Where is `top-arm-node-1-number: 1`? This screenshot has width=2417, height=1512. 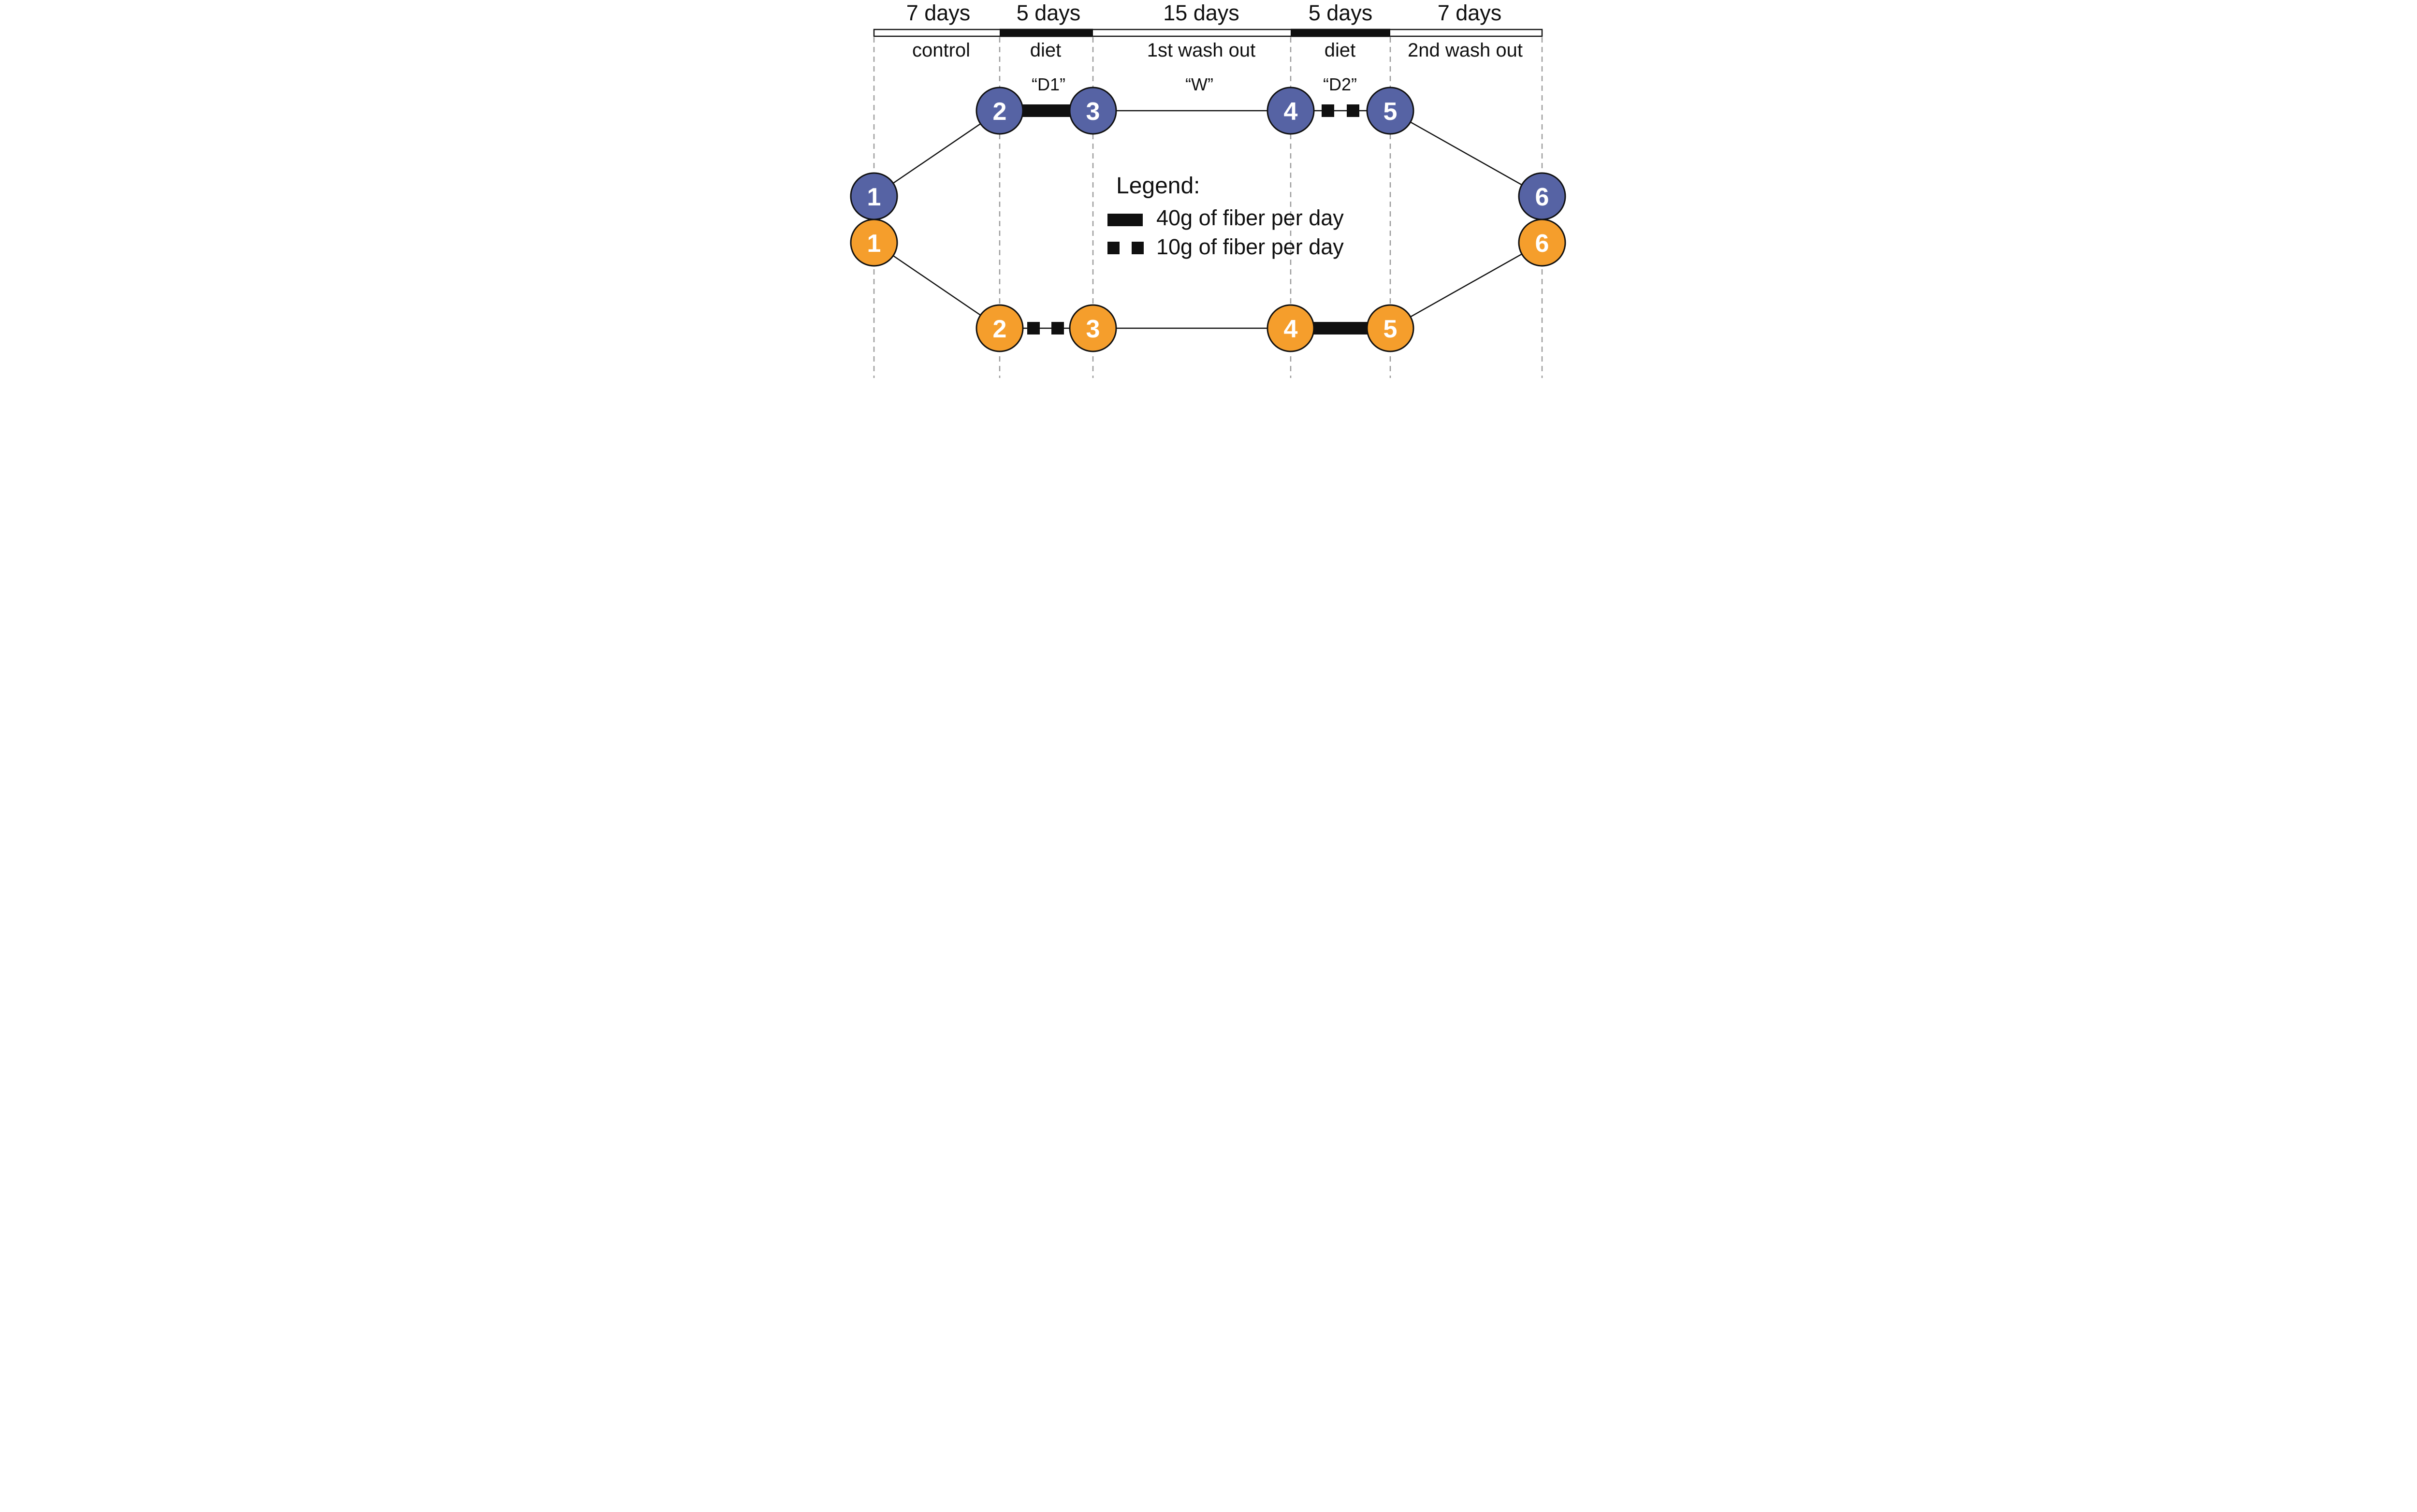
top-arm-node-1-number: 1 is located at coordinates (874, 197).